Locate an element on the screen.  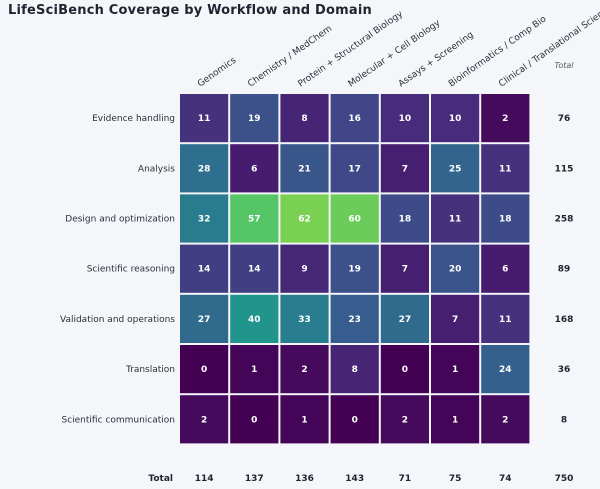
cell-value-label: 9 is located at coordinates (304, 270).